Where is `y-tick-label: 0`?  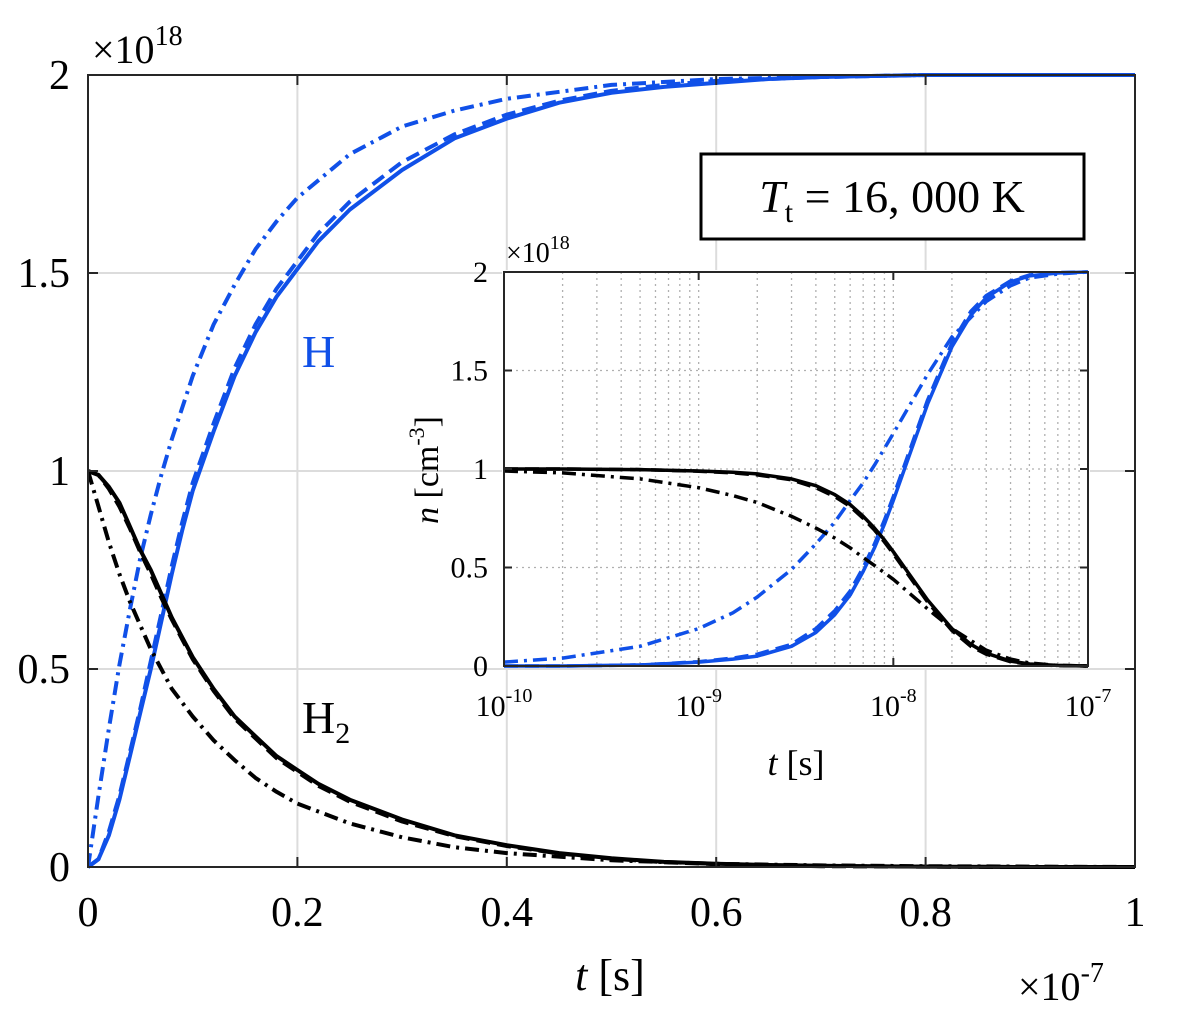
y-tick-label: 0 is located at coordinates (59, 868).